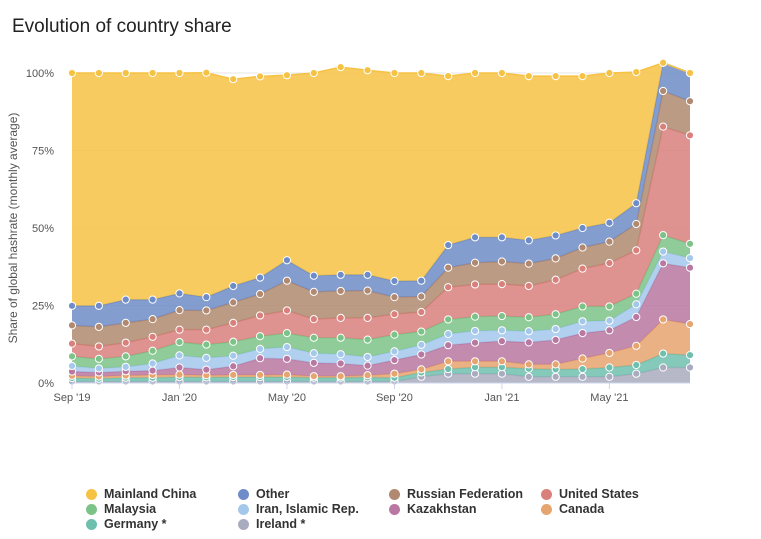 Image resolution: width=761 pixels, height=539 pixels. I want to click on legend-item: Germany *, so click(126, 524).